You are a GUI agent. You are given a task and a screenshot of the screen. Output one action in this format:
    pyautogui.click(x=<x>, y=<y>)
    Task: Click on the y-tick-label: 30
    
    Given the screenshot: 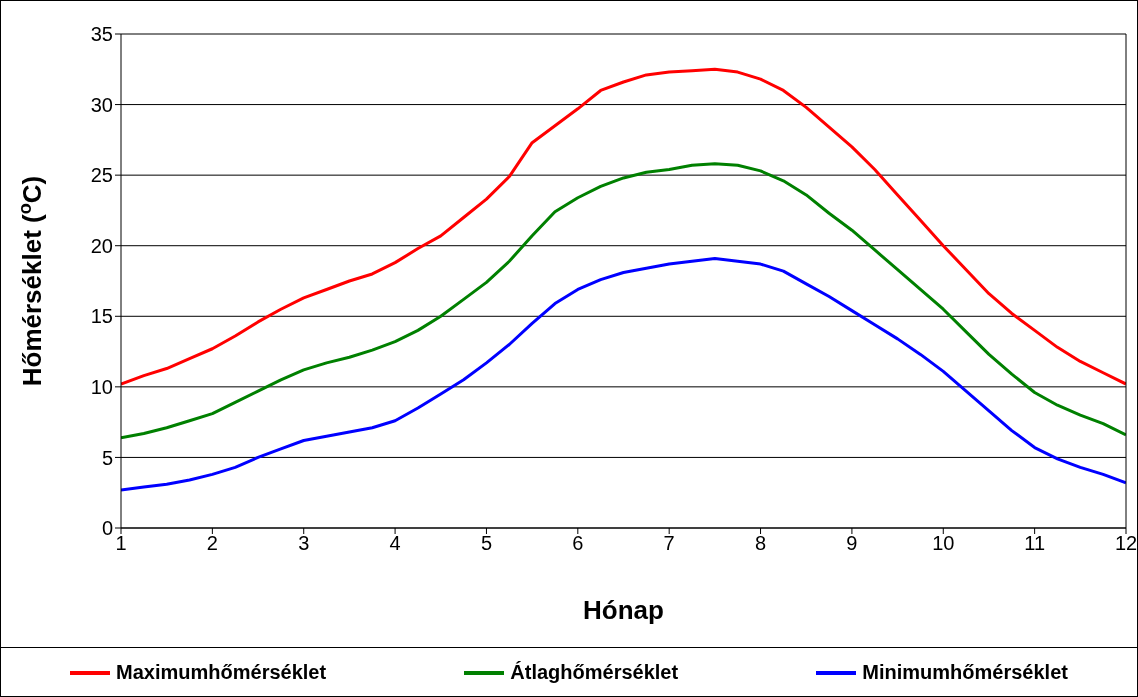 What is the action you would take?
    pyautogui.click(x=101, y=104)
    